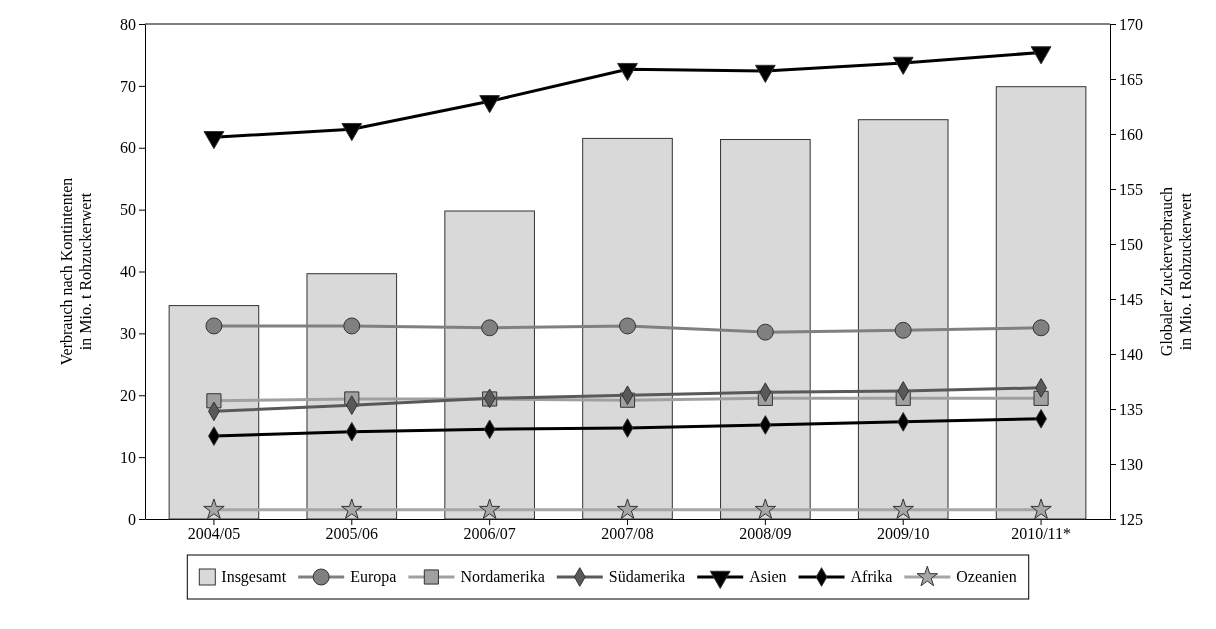 The image size is (1216, 629). Describe the element at coordinates (489, 534) in the screenshot. I see `x-tick-label: 2006/07` at that location.